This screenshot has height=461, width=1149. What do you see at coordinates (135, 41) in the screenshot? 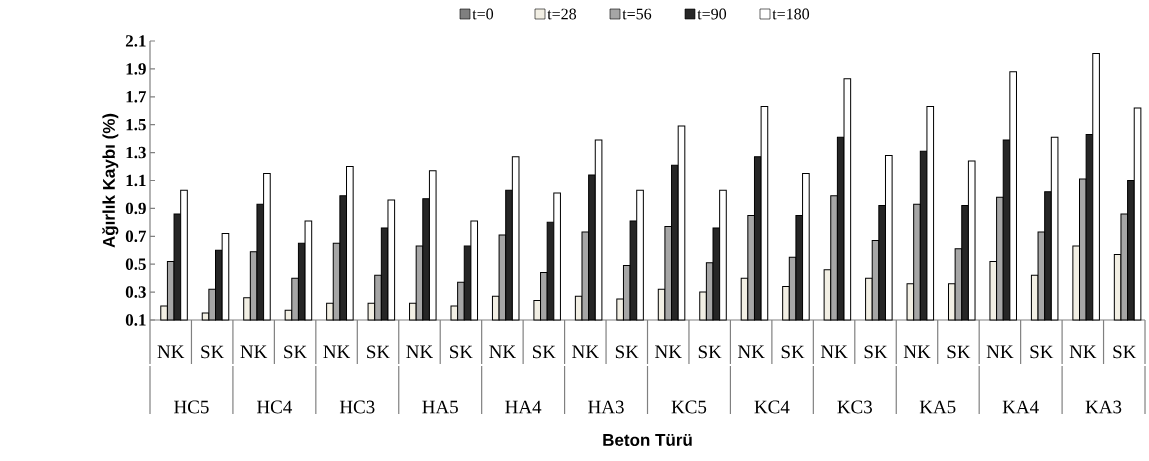
I see `y-tick-label: 2.1` at bounding box center [135, 41].